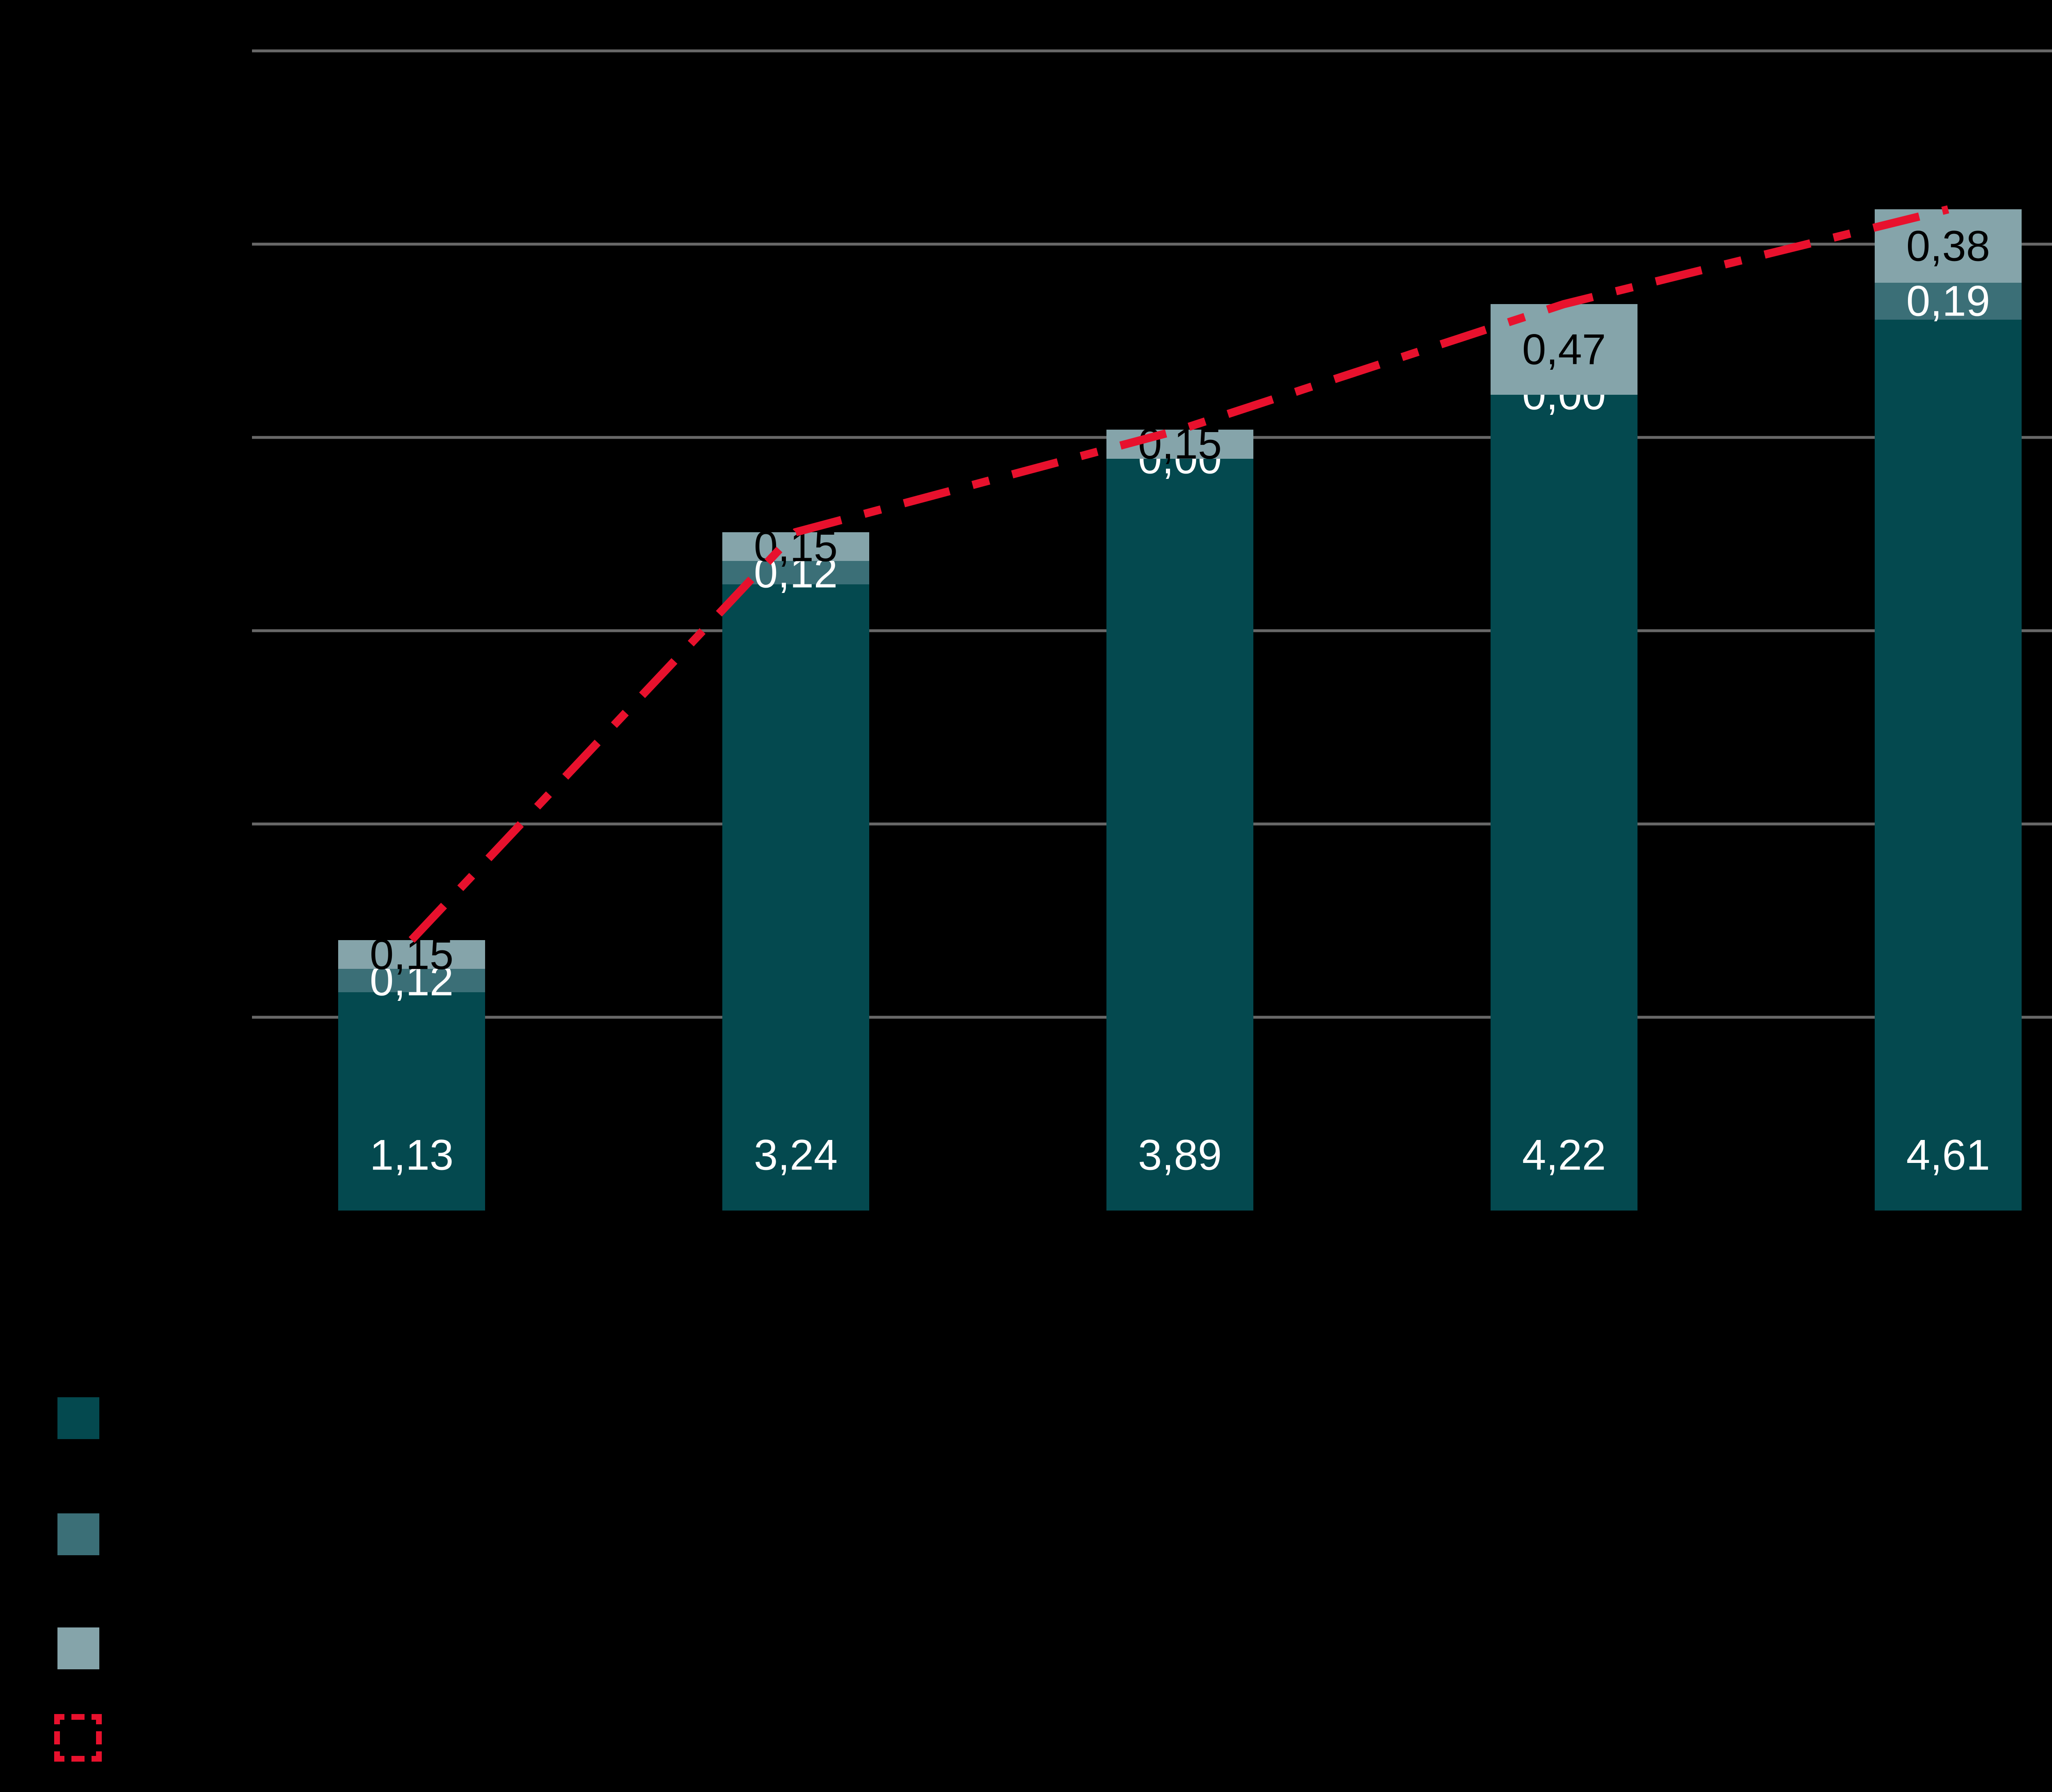 The image size is (2052, 1792). I want to click on bar-4-top-segment-label: 0,47, so click(1564, 350).